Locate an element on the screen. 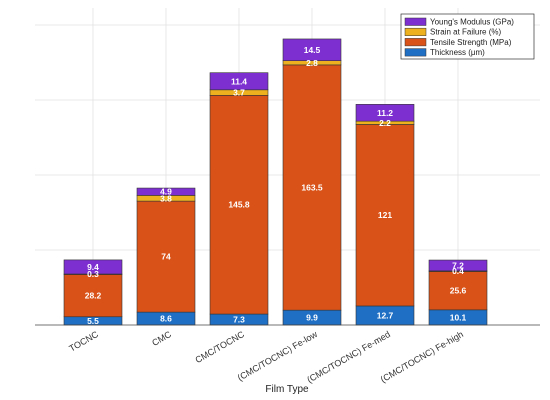 The height and width of the screenshot is (400, 550). data-label: 3.7 is located at coordinates (239, 93).